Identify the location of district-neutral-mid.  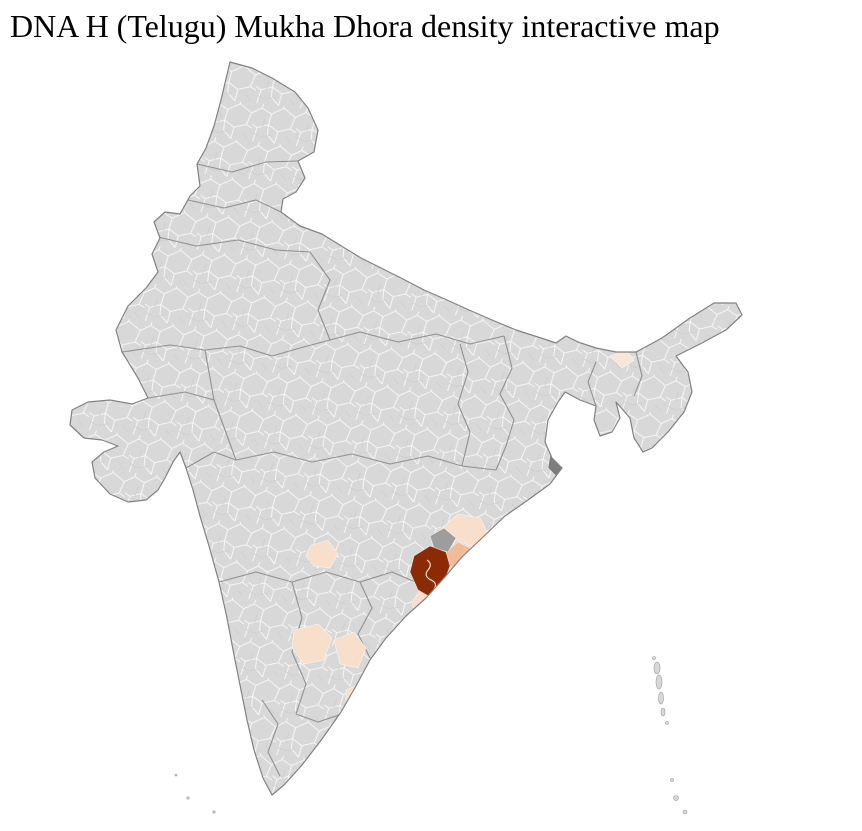
(443, 540).